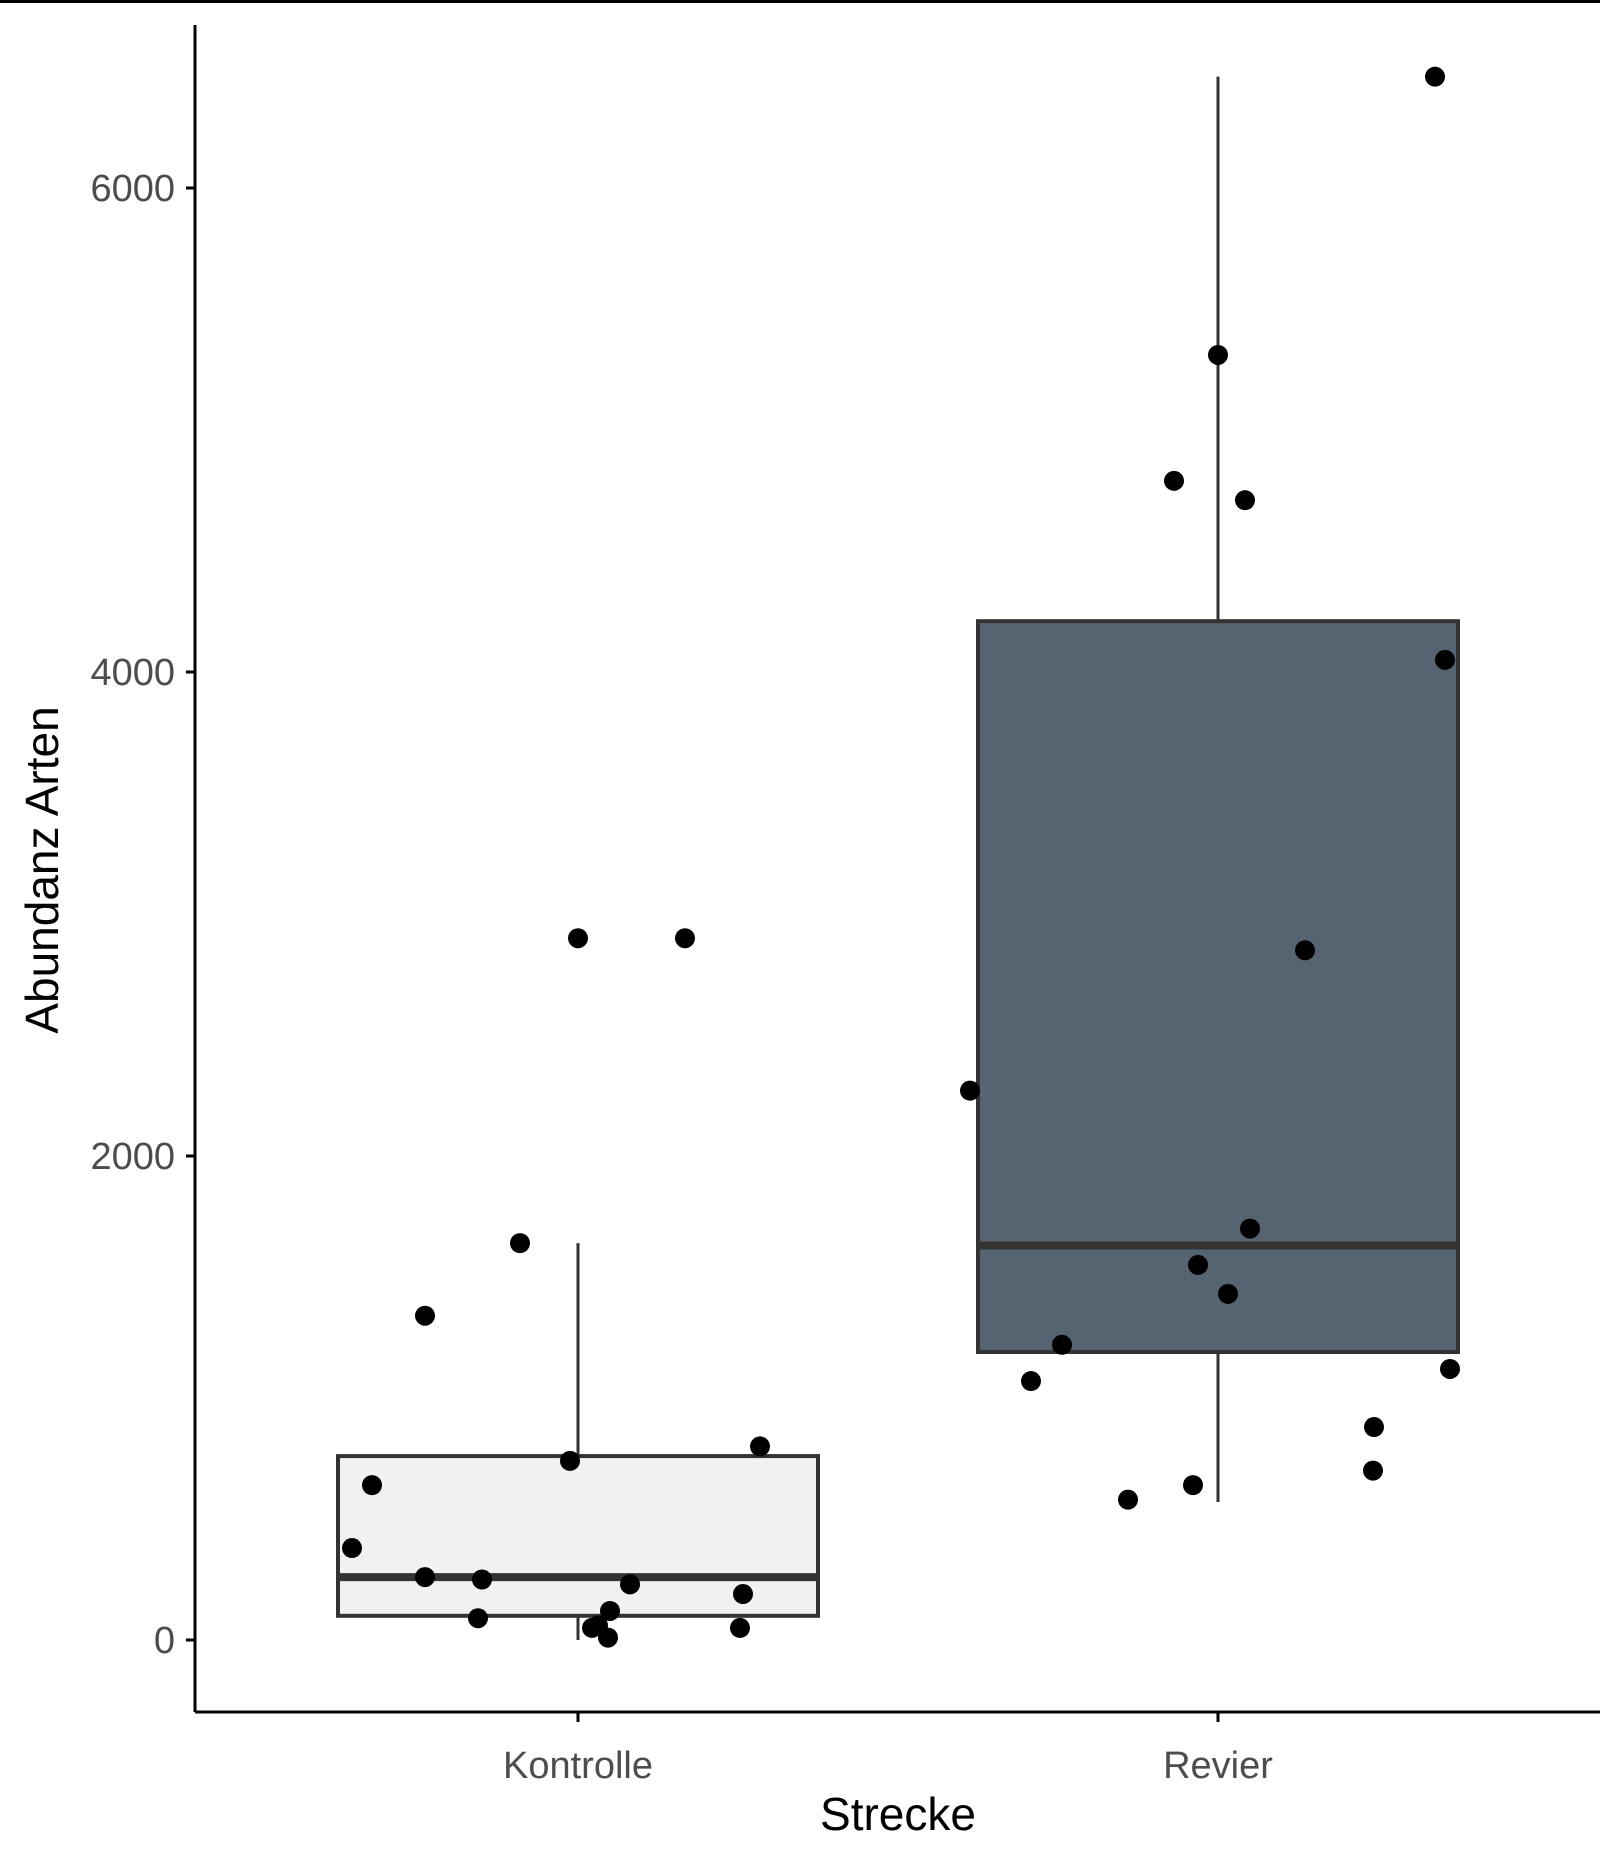 This screenshot has width=1600, height=1858. I want to click on y-tick-label: 6000, so click(132, 189).